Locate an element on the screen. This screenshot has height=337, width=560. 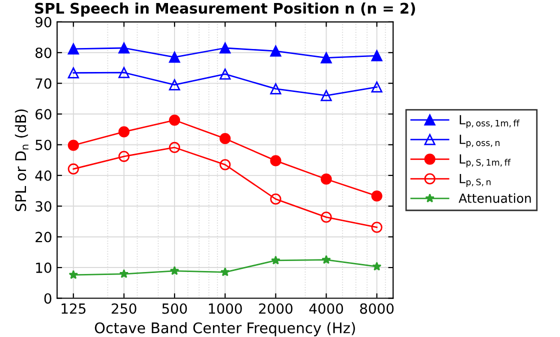
x-tick-label: 4000 is located at coordinates (326, 308).